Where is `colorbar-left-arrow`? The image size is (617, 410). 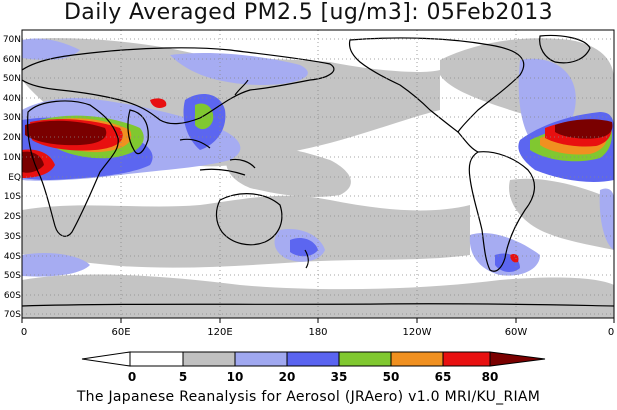 colorbar-left-arrow is located at coordinates (106, 359).